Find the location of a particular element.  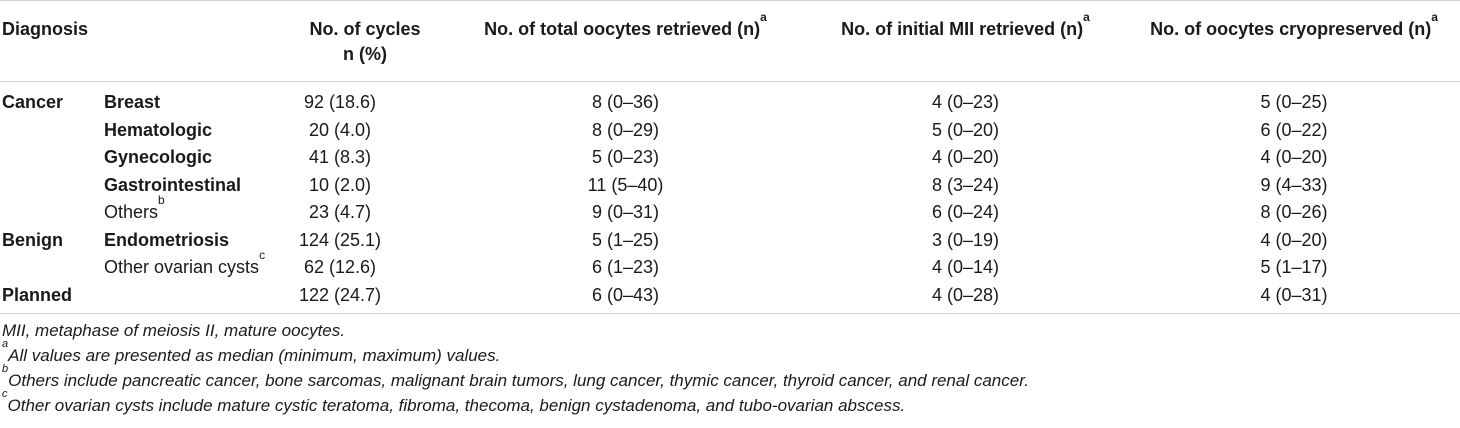

cell-initial-mii: 3 (0–19) is located at coordinates (965, 239).